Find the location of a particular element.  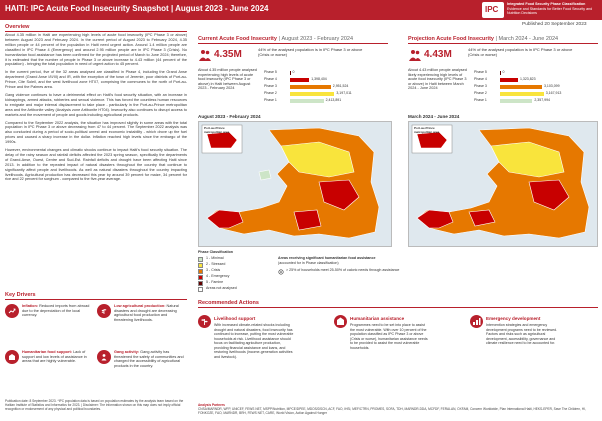

ipc-logo-mark: IPC is located at coordinates (493, 10).